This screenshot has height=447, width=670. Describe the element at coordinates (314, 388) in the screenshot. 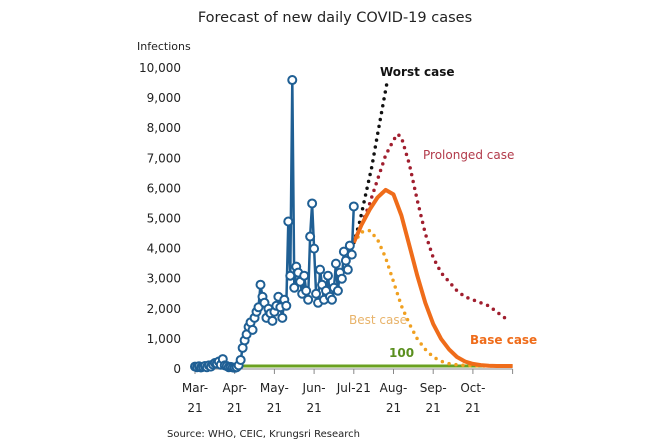

I see `x-tick-label: Jun-` at that location.